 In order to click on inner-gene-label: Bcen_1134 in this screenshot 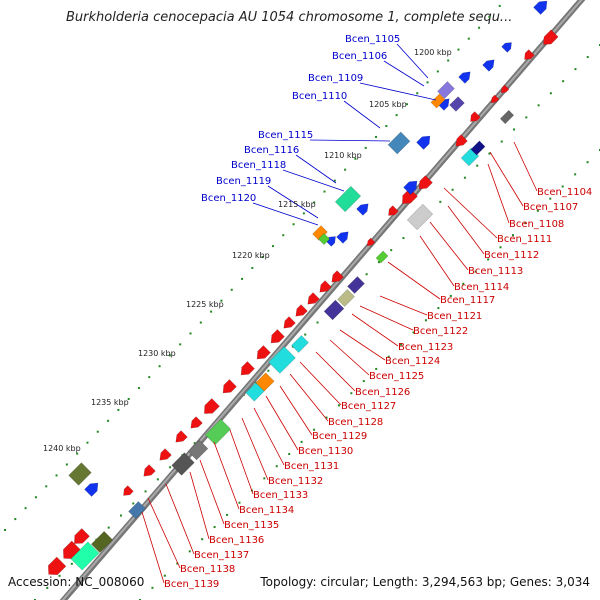, I will do `click(266, 510)`.